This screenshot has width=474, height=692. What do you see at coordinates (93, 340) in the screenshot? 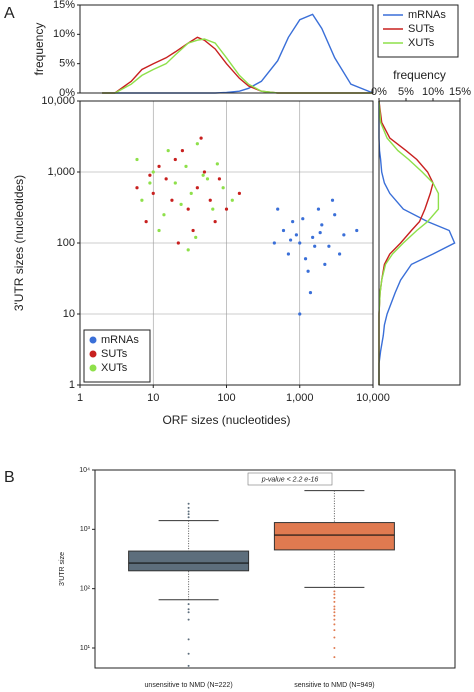
I see `legend-swatch` at bounding box center [93, 340].